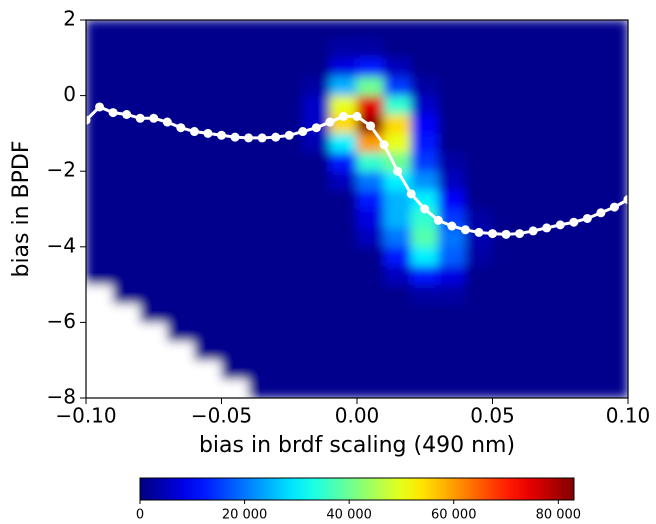 The image size is (656, 524). Describe the element at coordinates (61, 170) in the screenshot. I see `y-tick-label: −2` at that location.